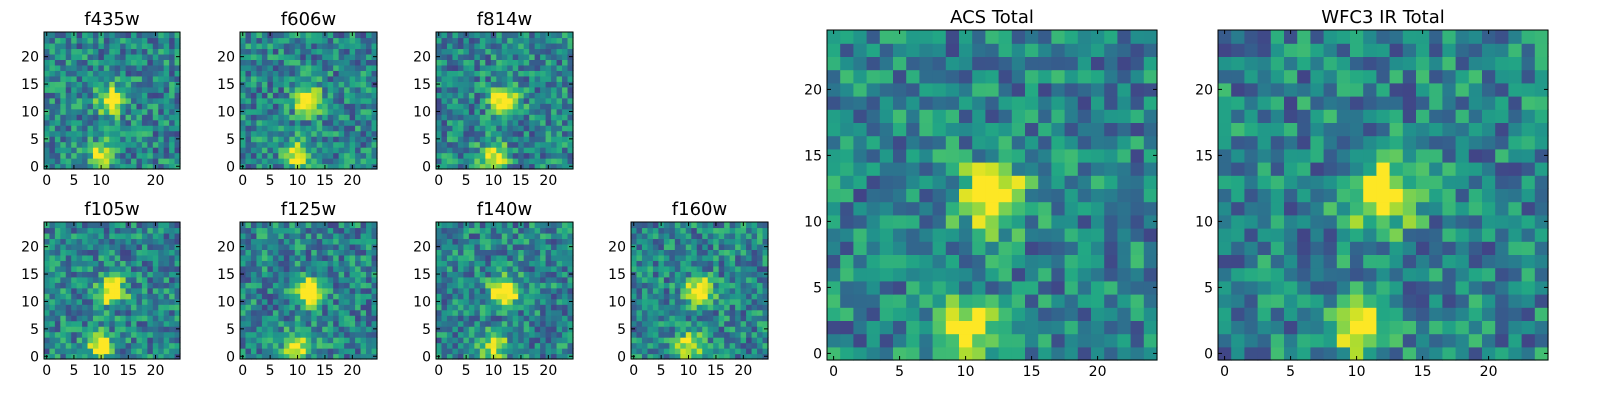 This screenshot has height=400, width=1600. I want to click on panel-title: f435w, so click(111, 19).